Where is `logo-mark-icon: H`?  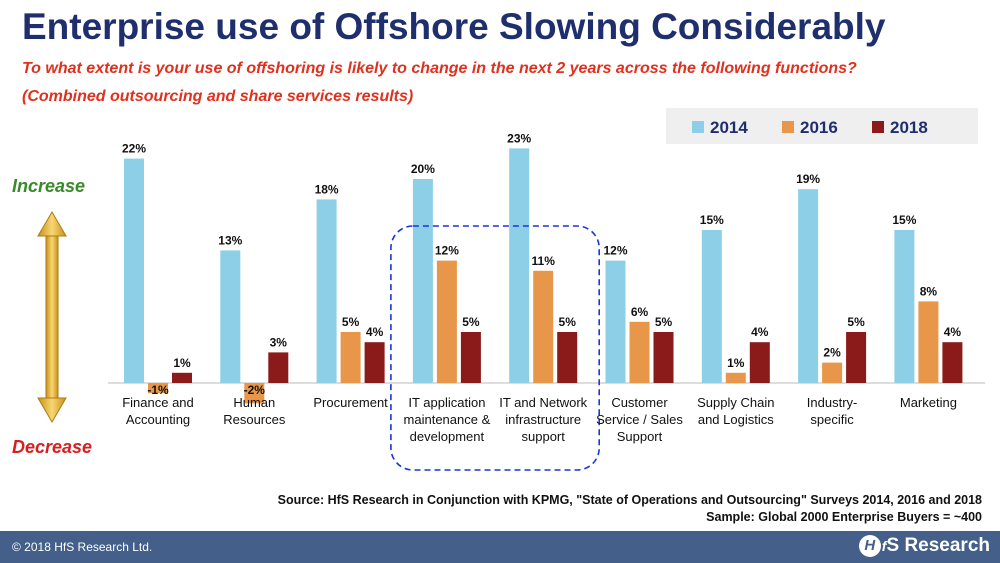
logo-mark-icon: H is located at coordinates (869, 546).